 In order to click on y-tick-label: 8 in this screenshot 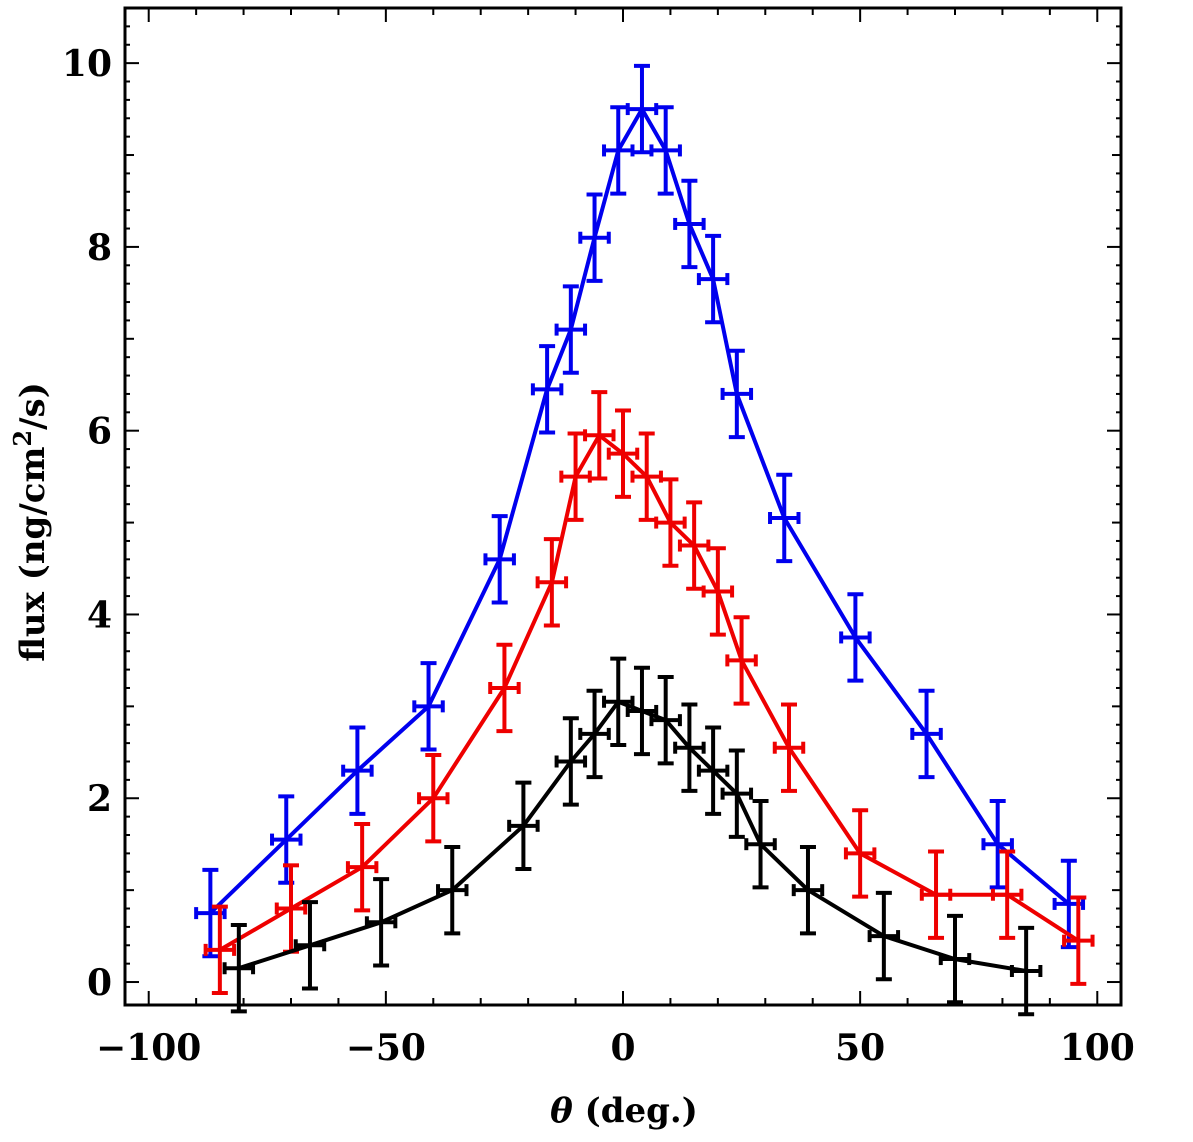, I will do `click(99, 248)`.